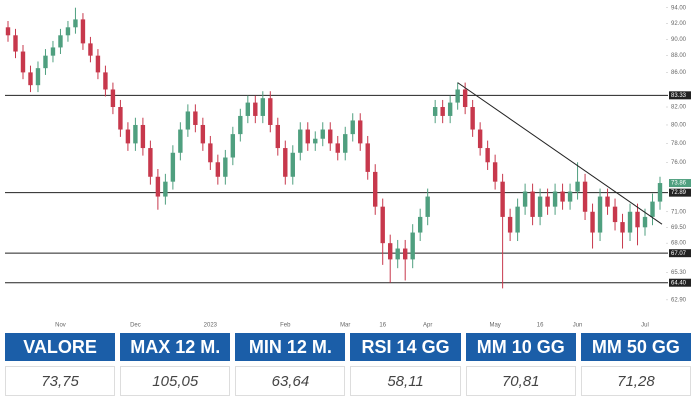 Image resolution: width=700 pixels, height=400 pixels. What do you see at coordinates (679, 283) in the screenshot?
I see `level-label: 64.40` at bounding box center [679, 283].